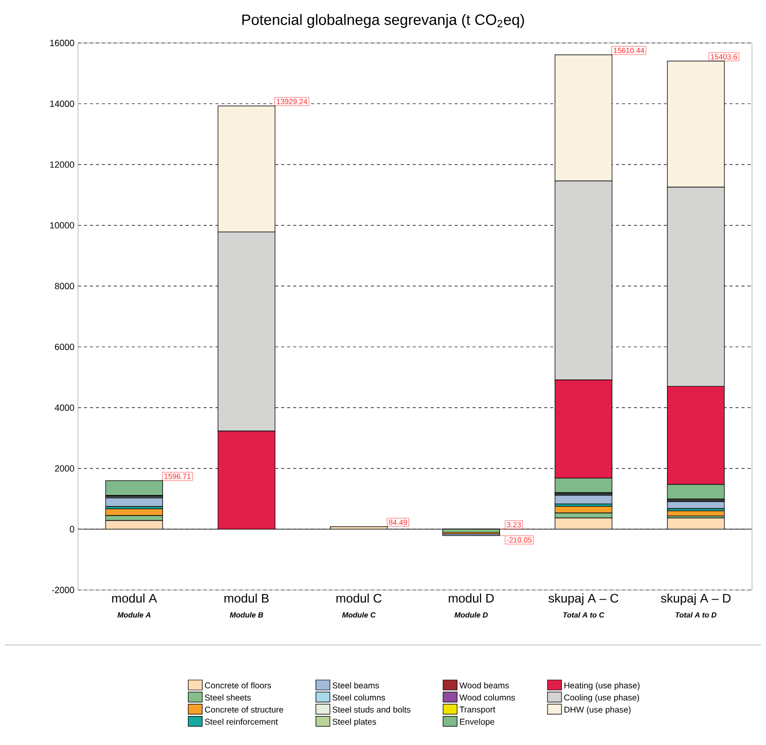 This screenshot has height=745, width=766. Describe the element at coordinates (64, 286) in the screenshot. I see `y-tick-label: 8000` at that location.